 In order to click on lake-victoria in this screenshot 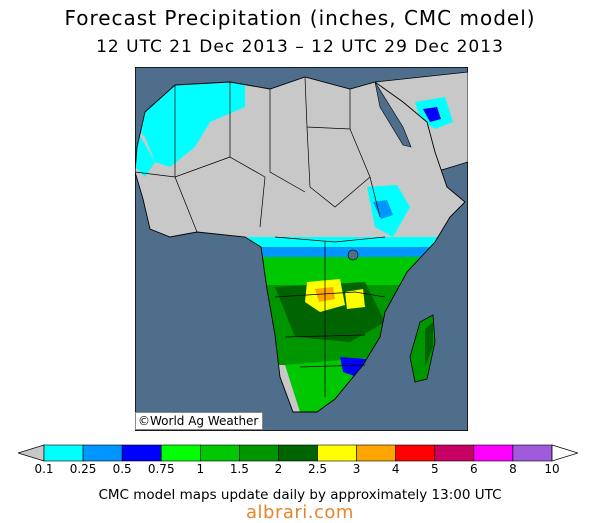, I will do `click(353, 255)`.